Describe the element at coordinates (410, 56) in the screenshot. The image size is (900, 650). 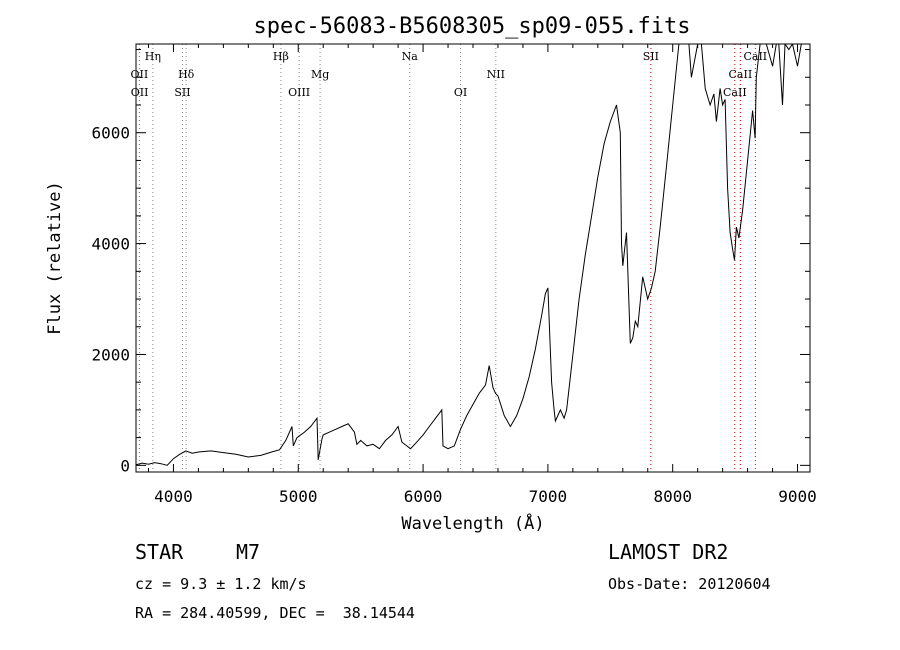
I see `line-label: Na` at that location.